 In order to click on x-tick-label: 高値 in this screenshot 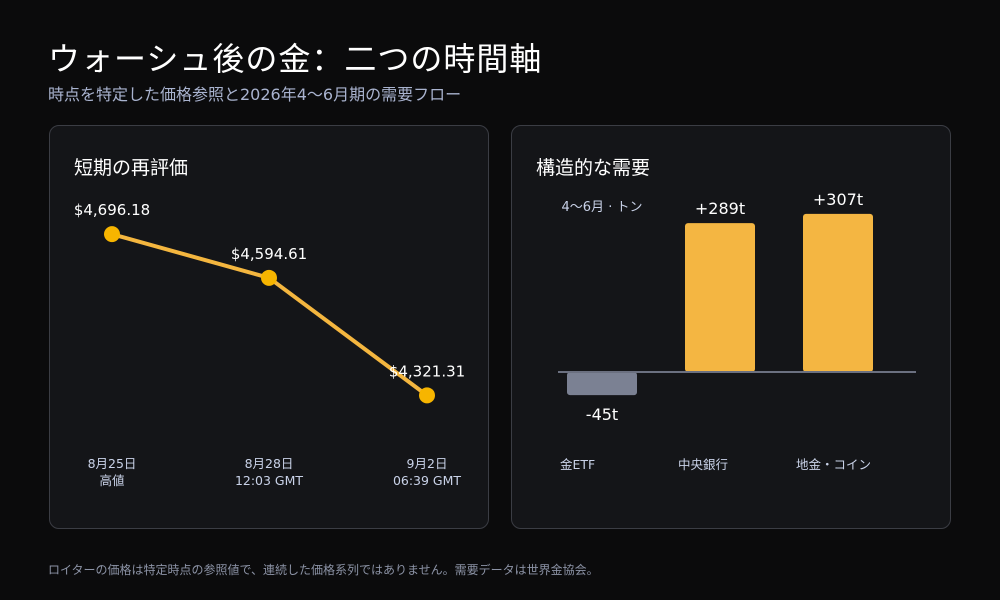, I will do `click(111, 480)`.